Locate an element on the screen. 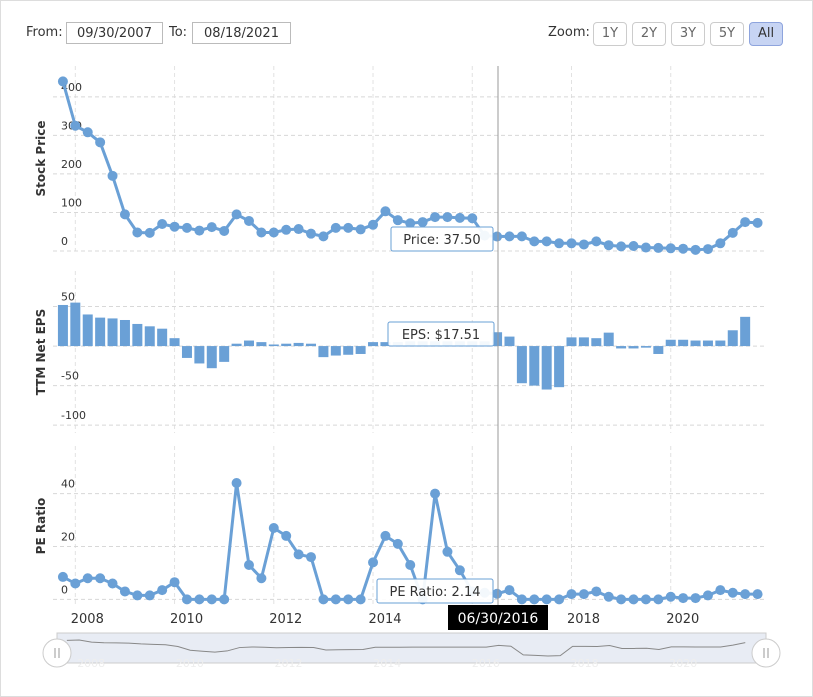  y-tick-label: 0 is located at coordinates (64, 589).